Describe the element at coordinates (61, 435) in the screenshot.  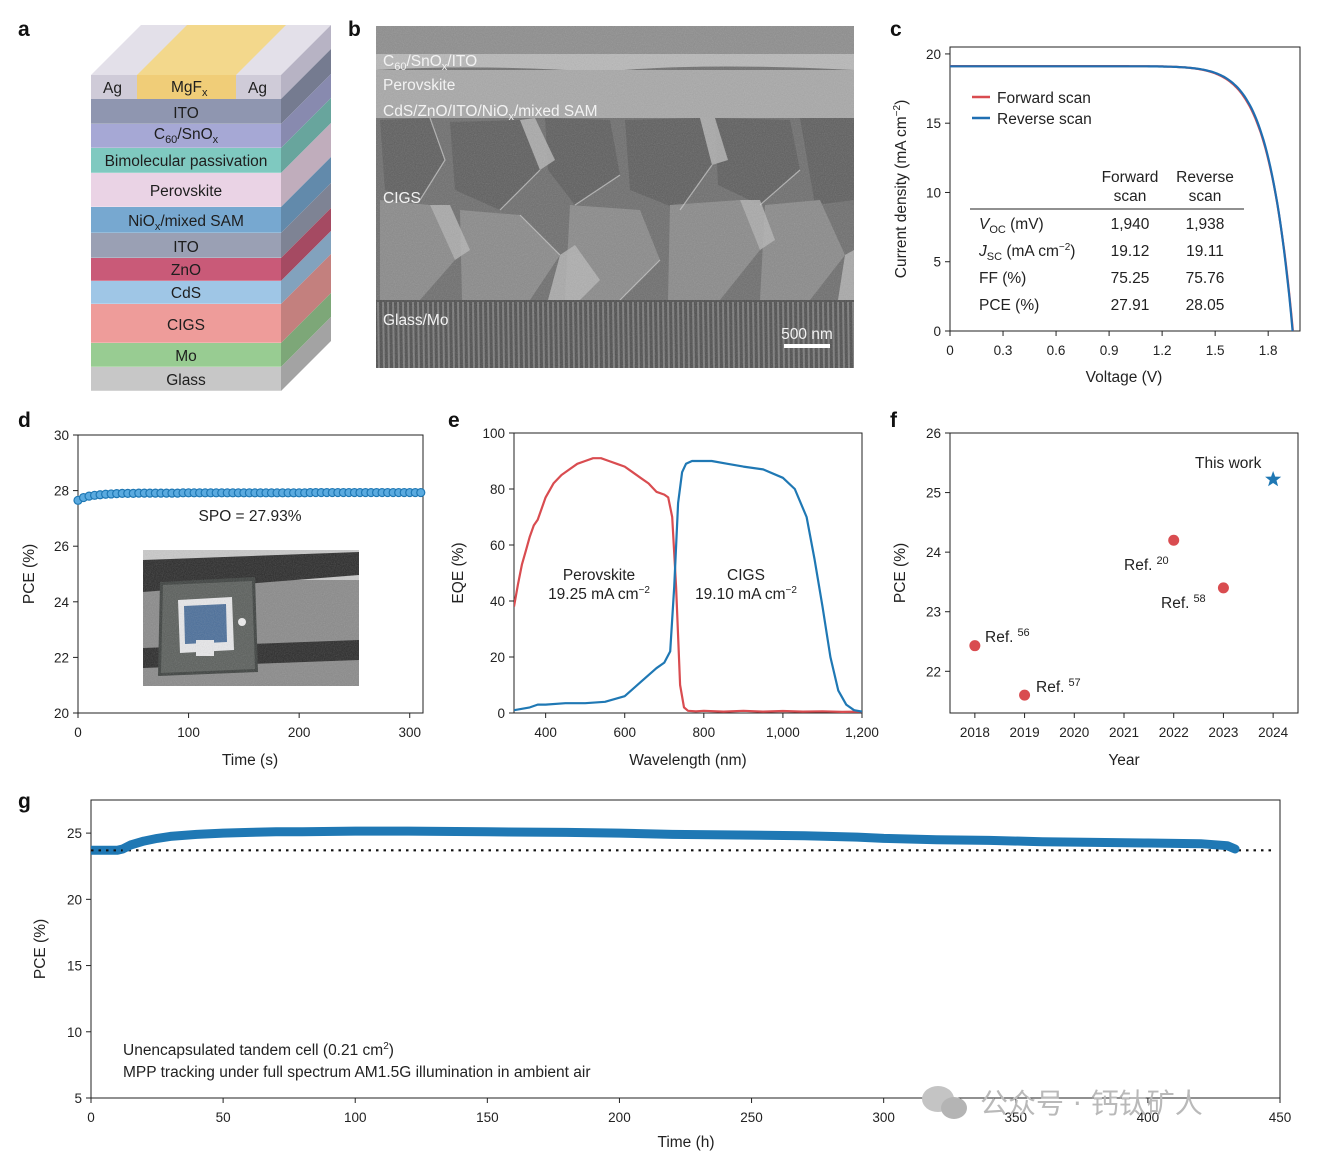
I see `y-tick-label: 30` at that location.